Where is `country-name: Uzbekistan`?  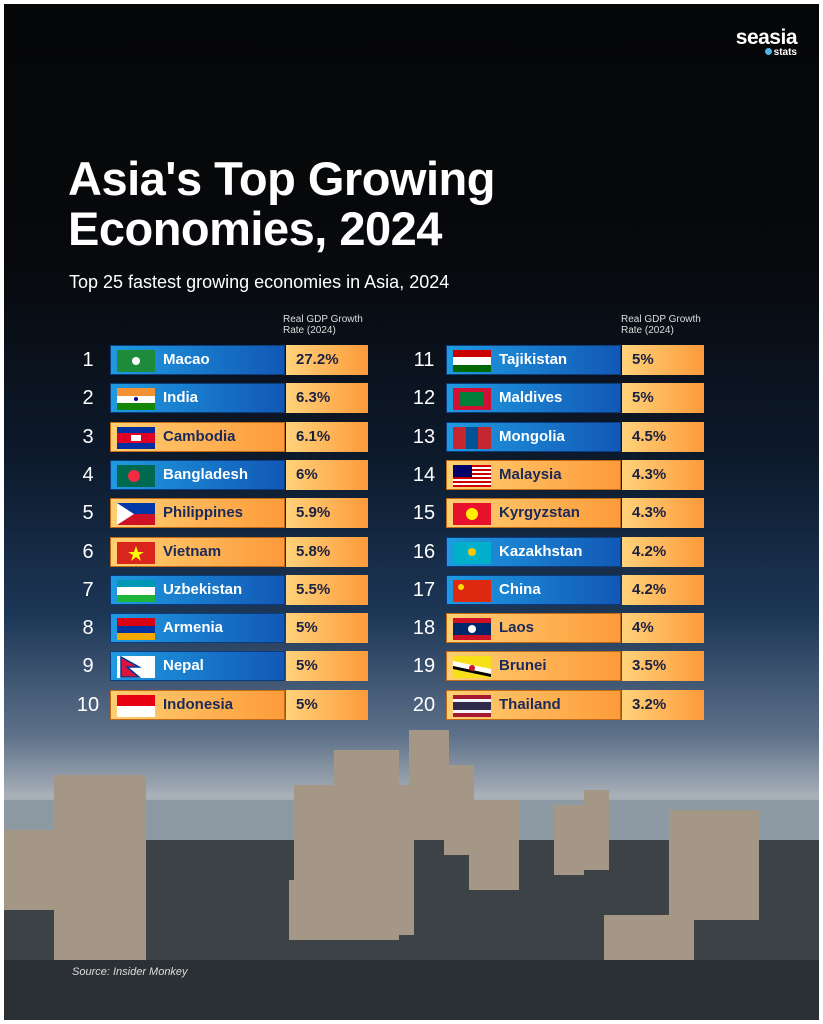
country-name: Uzbekistan is located at coordinates (203, 589).